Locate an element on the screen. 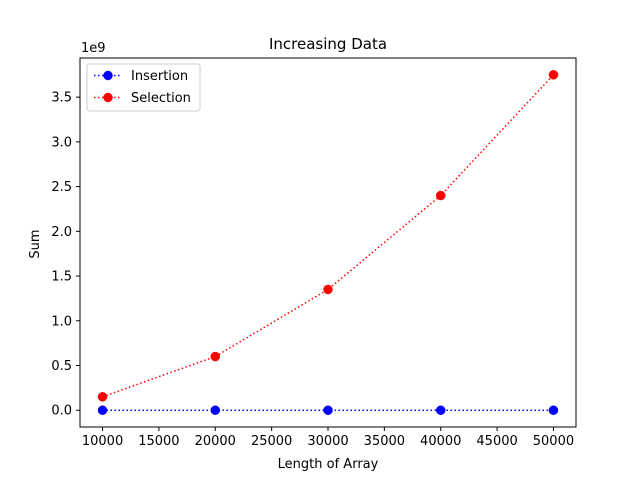  legend-entry: Insertion is located at coordinates (141, 76).